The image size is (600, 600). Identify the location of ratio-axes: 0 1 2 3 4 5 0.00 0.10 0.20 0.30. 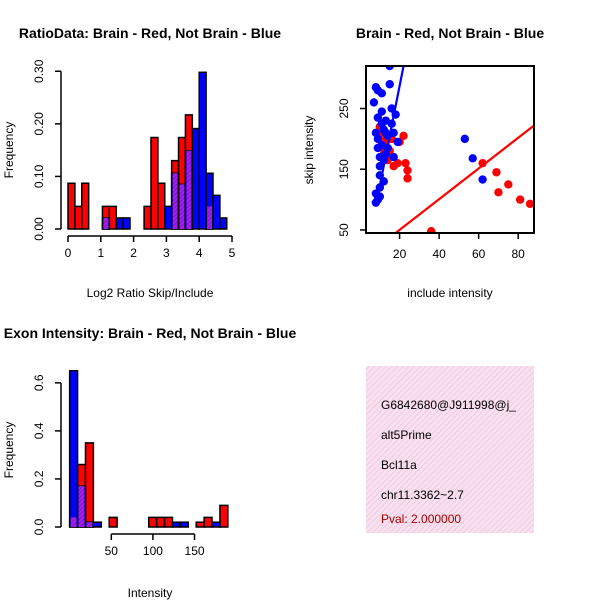
(134, 159).